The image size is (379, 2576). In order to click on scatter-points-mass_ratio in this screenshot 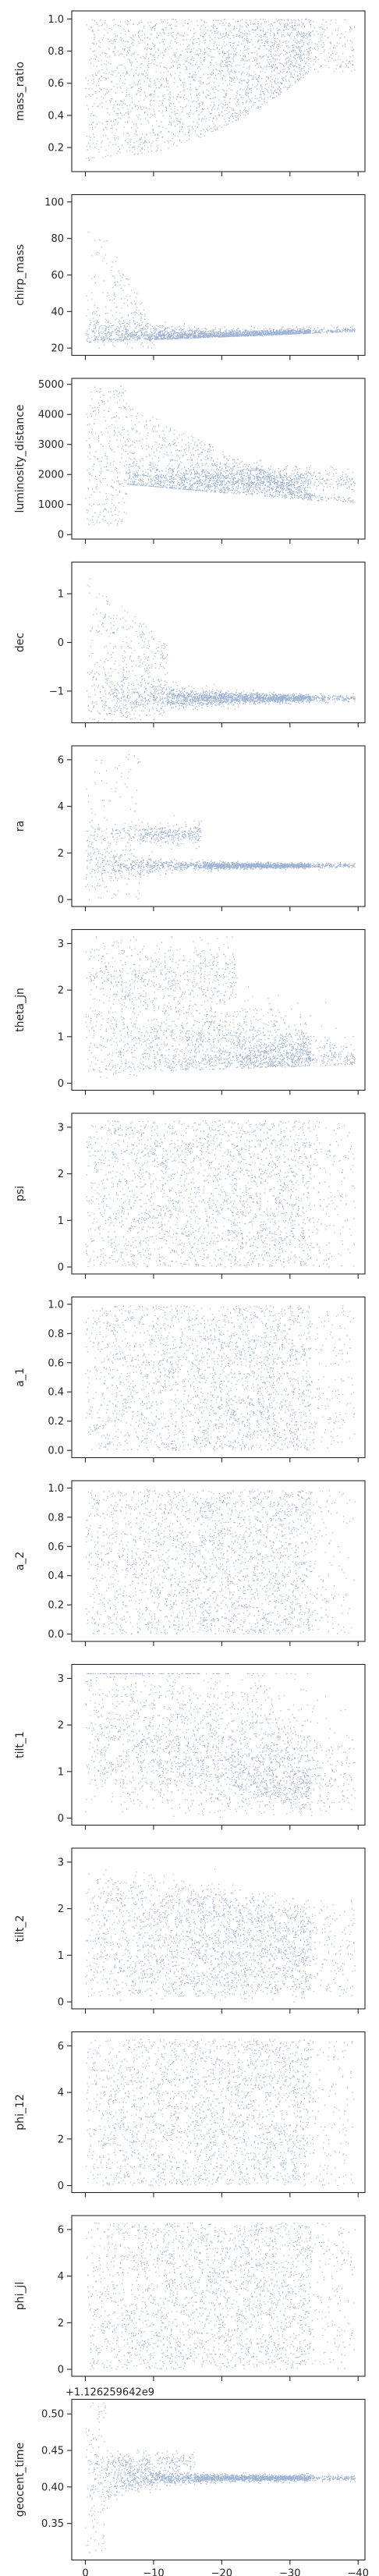, I will do `click(220, 89)`.